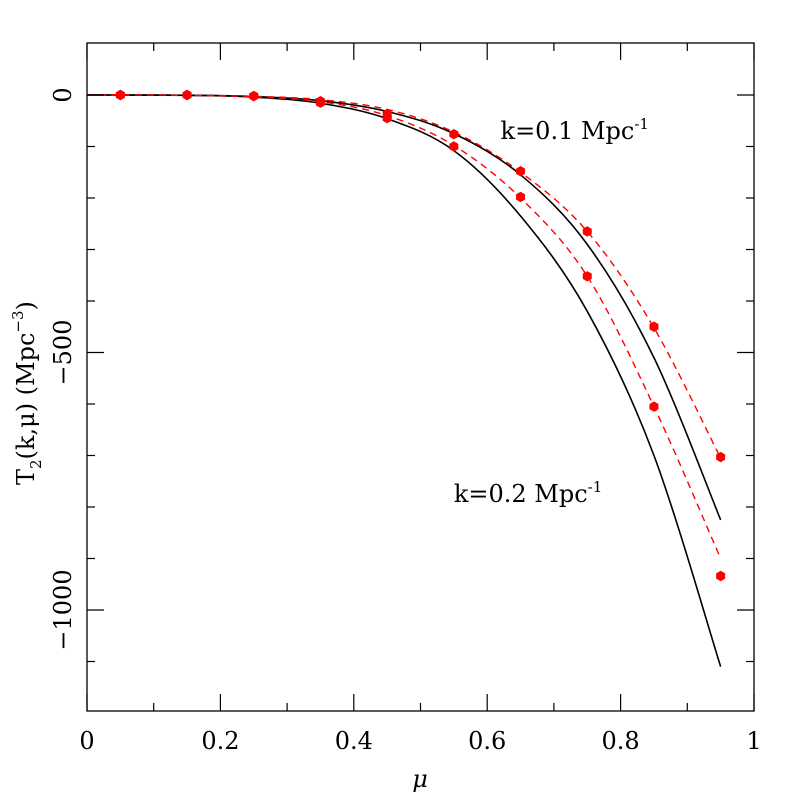 The height and width of the screenshot is (797, 797). I want to click on annotation-label: k=0.1 Mpc-1, so click(575, 130).